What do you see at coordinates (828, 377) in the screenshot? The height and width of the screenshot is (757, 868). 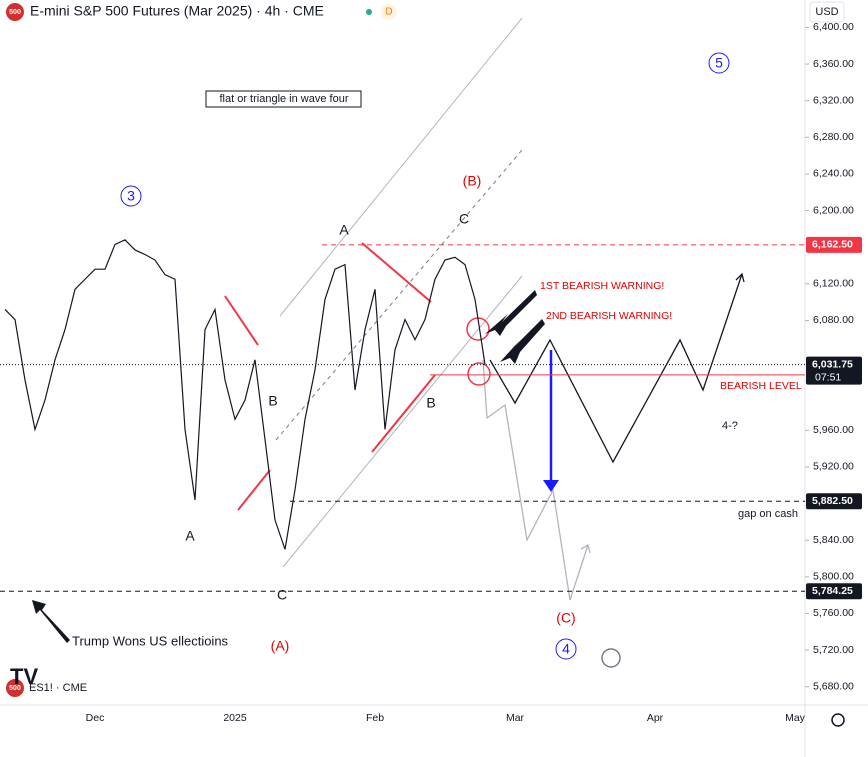 I see `countdown: 07:51` at bounding box center [828, 377].